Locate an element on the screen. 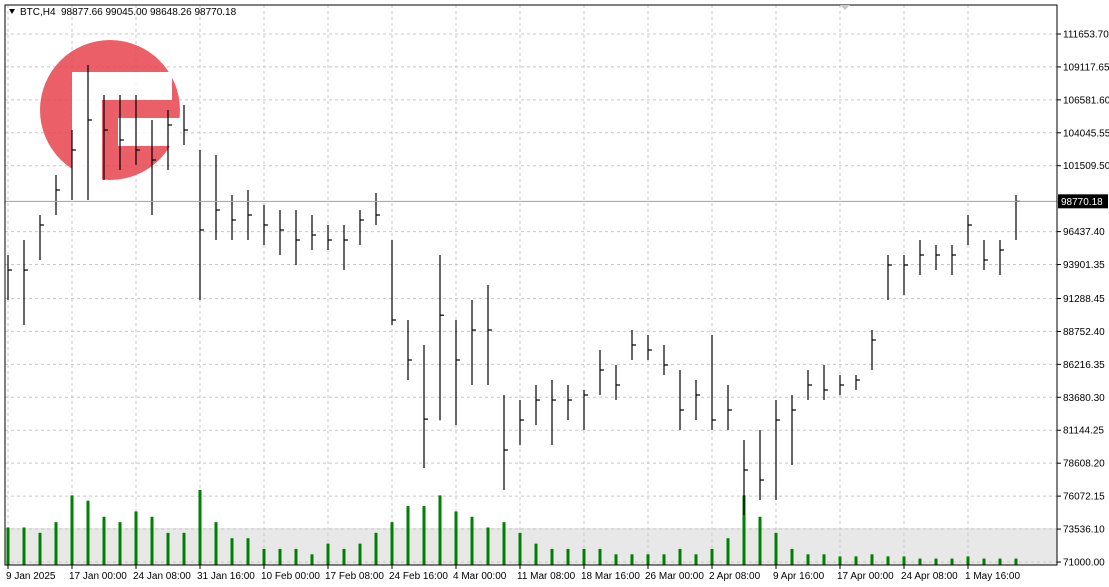 This screenshot has height=587, width=1109. x-tick-label: 17 Jan 00:00 is located at coordinates (98, 576).